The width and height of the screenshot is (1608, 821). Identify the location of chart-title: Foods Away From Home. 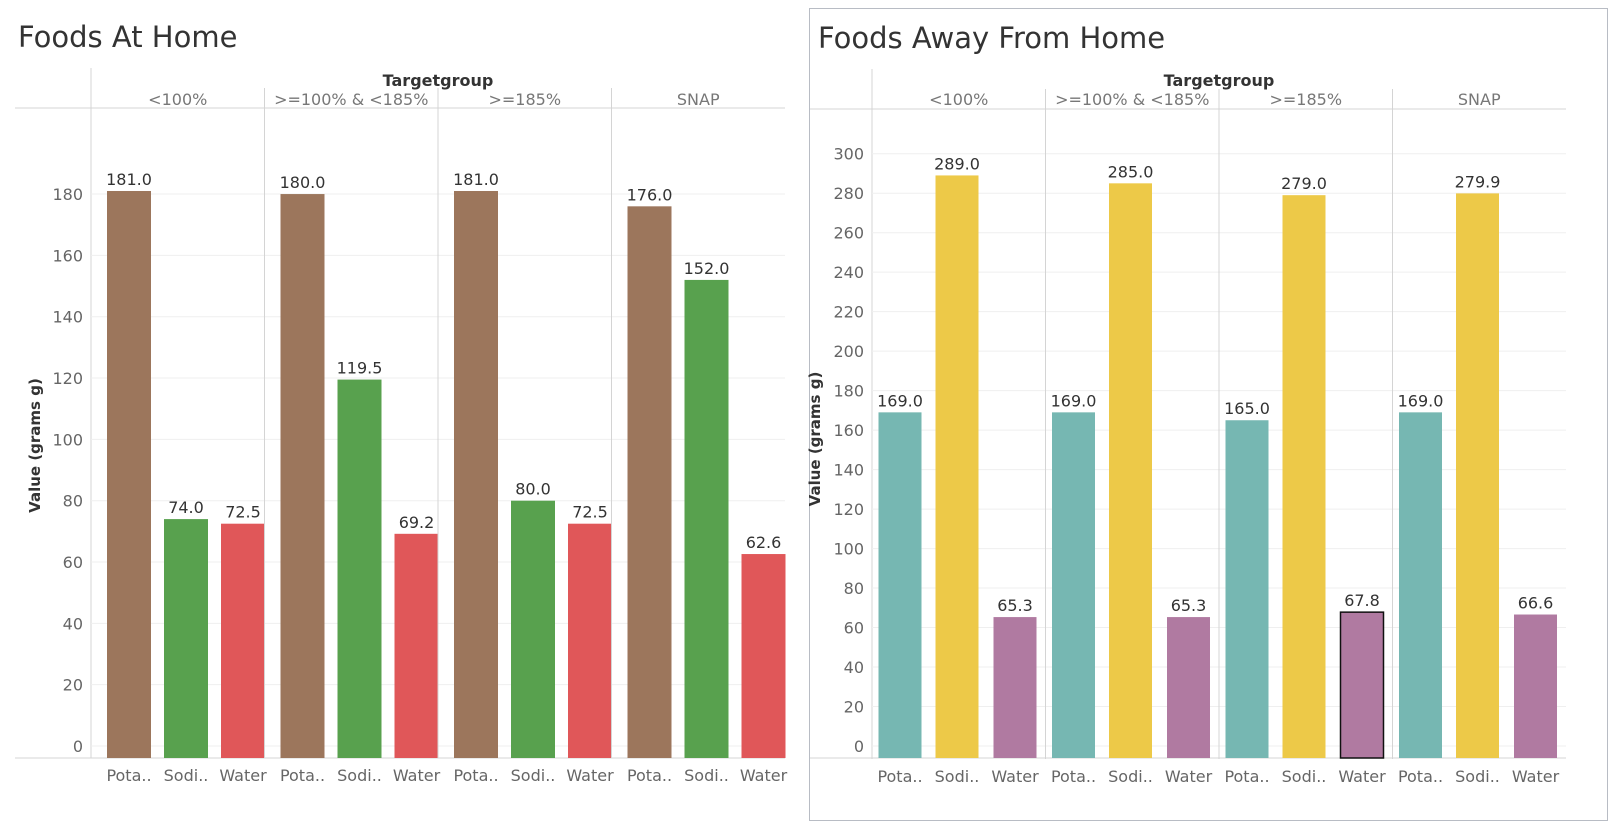
(992, 38).